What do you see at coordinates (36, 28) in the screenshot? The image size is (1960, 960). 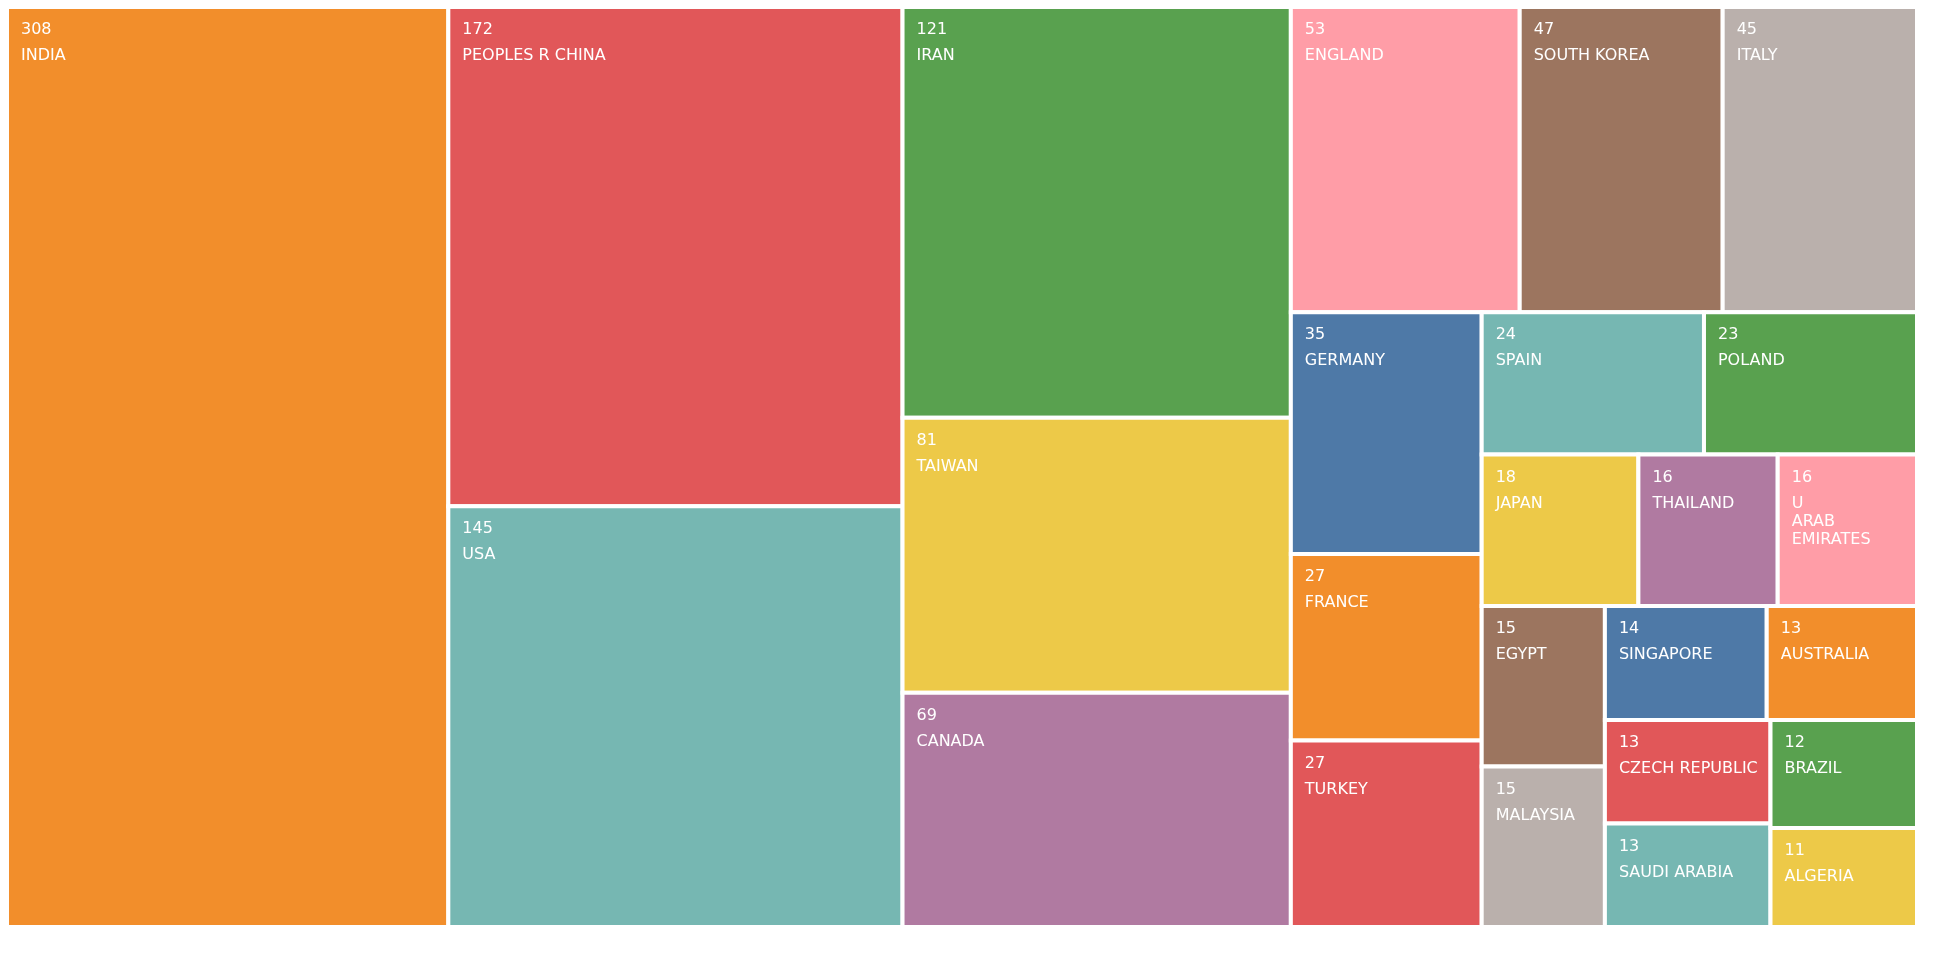 I see `data-label: 308` at bounding box center [36, 28].